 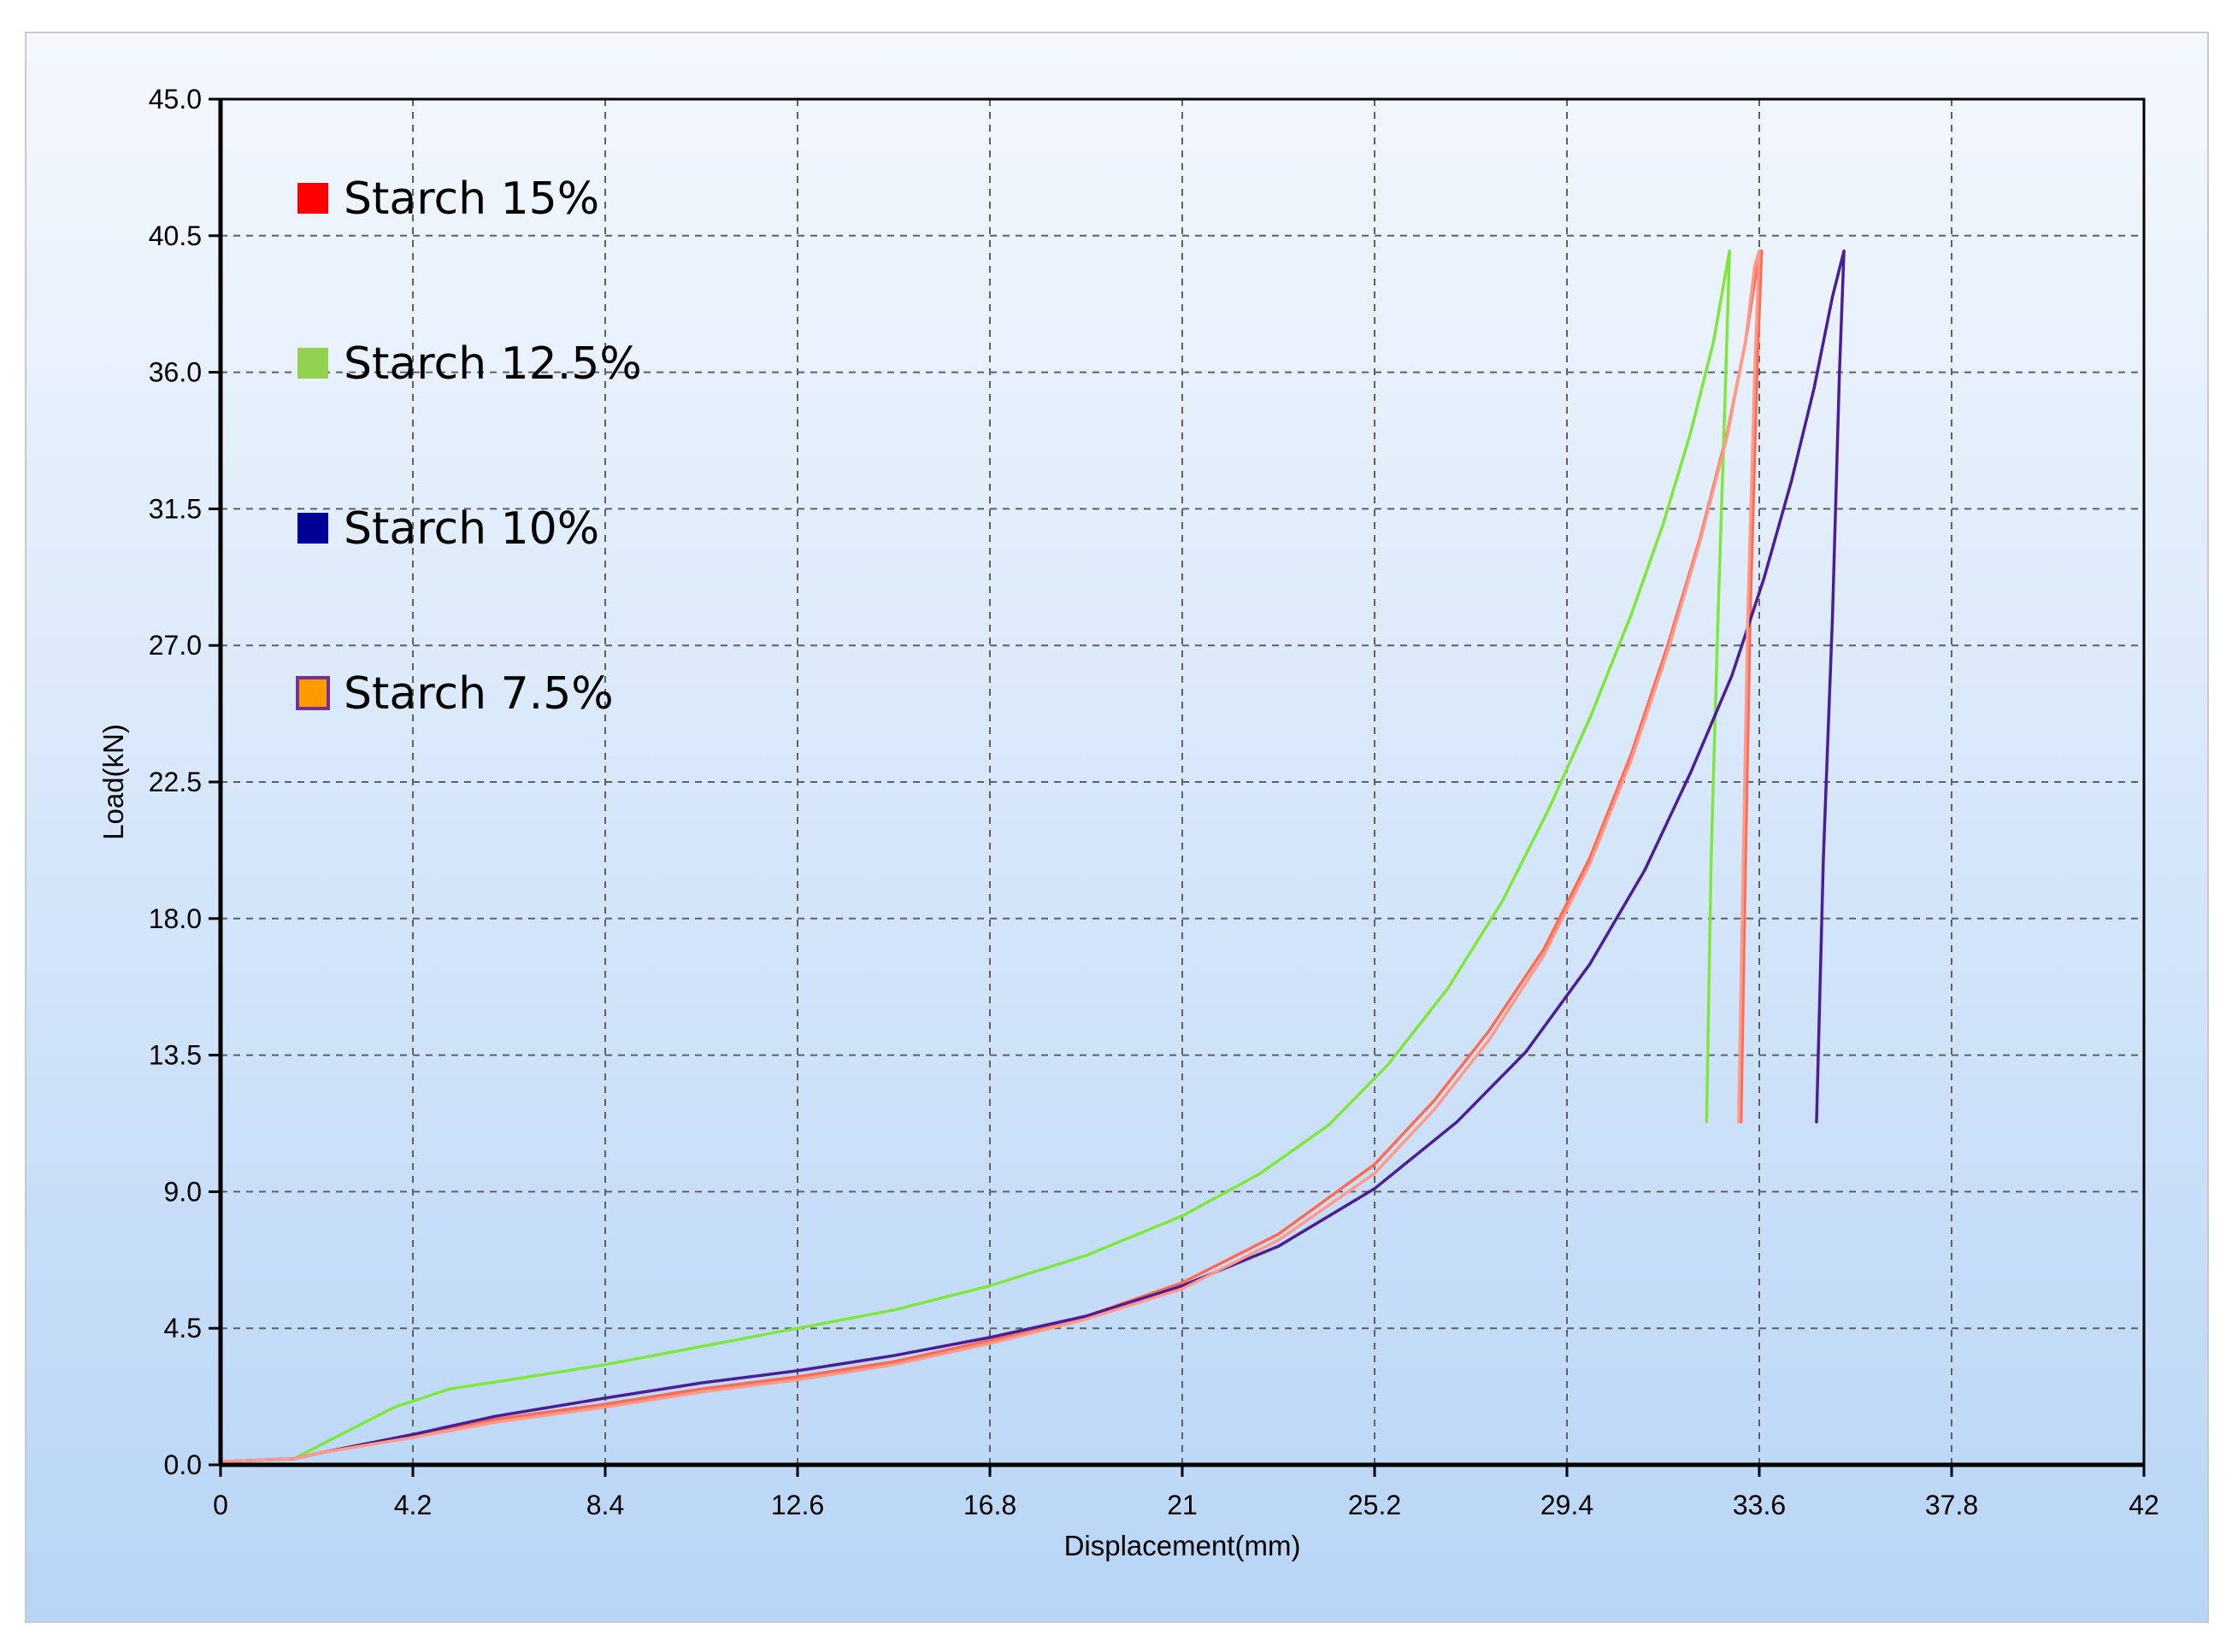 I want to click on y-tick-label: 18.0, so click(x=175, y=918).